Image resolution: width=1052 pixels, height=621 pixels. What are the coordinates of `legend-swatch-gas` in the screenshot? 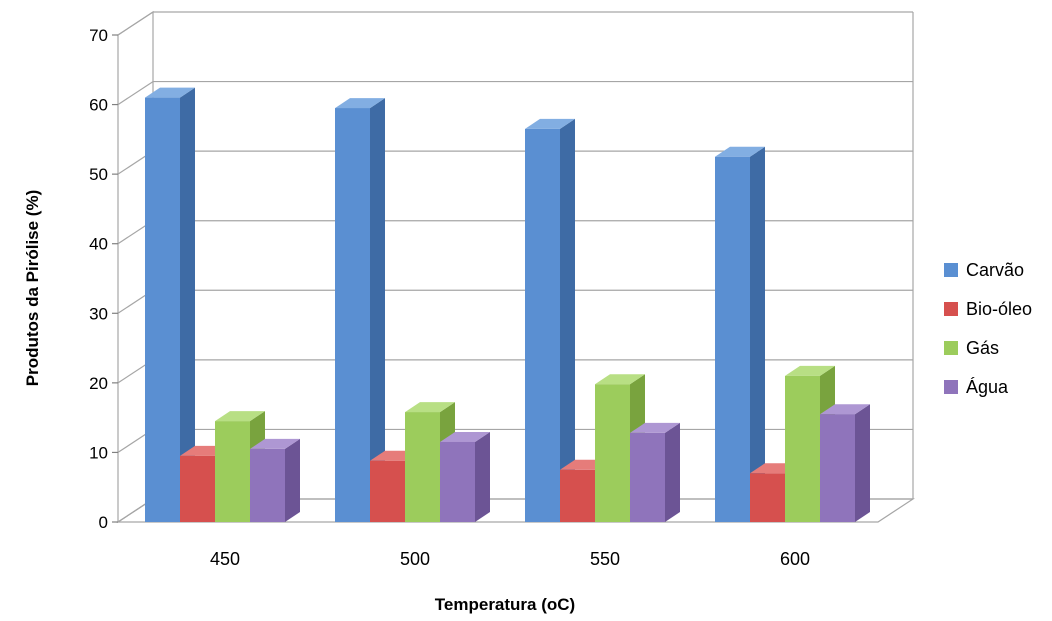 It's located at (951, 348).